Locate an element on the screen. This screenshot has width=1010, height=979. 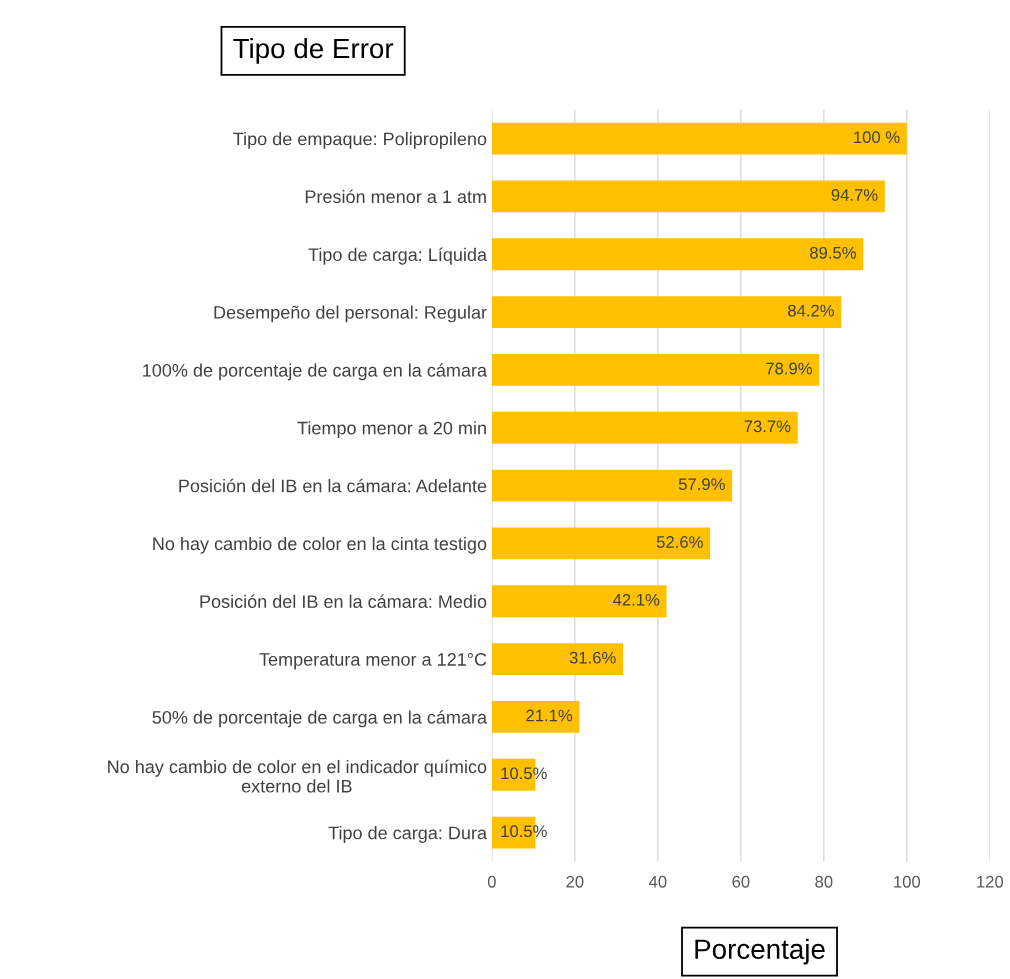
y-tick-label: No hay cambio de color en la cinta testigo is located at coordinates (320, 545).